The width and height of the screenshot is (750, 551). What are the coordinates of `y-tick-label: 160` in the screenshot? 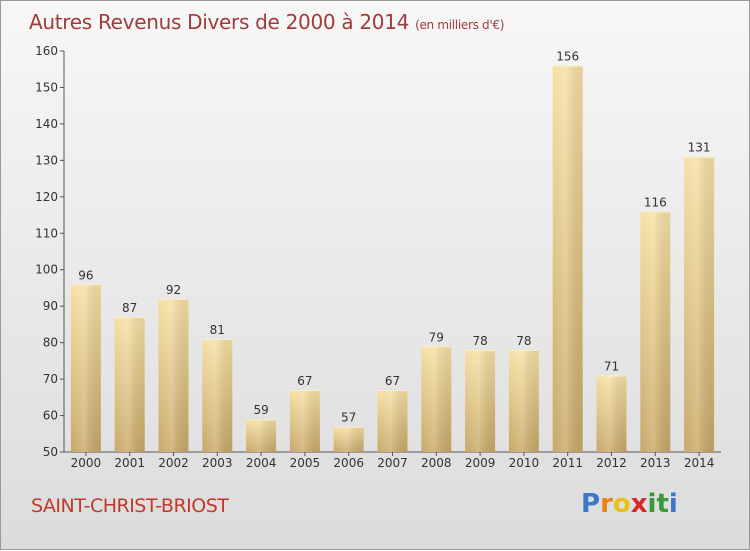 It's located at (46, 51).